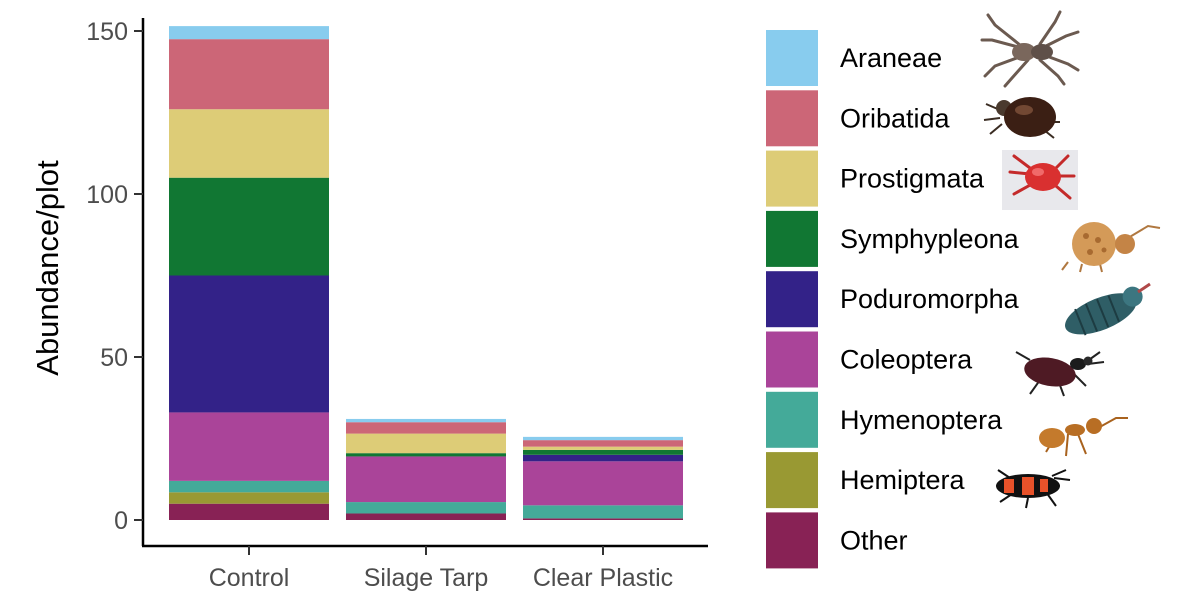 This screenshot has height=614, width=1200. Describe the element at coordinates (603, 512) in the screenshot. I see `bar-segment-hymenoptera-clear-plastic` at that location.